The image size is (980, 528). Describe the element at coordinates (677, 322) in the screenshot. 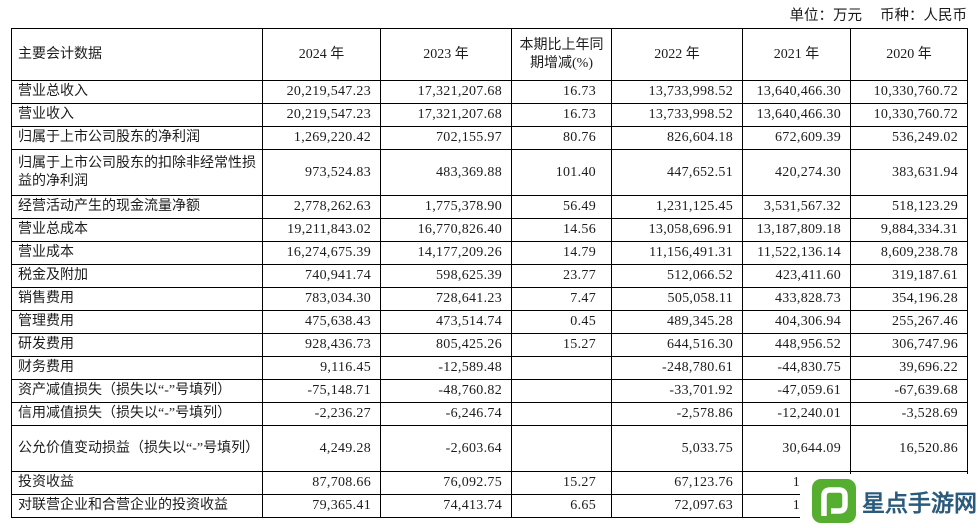

I see `cell-v2022: 489,345.28` at that location.